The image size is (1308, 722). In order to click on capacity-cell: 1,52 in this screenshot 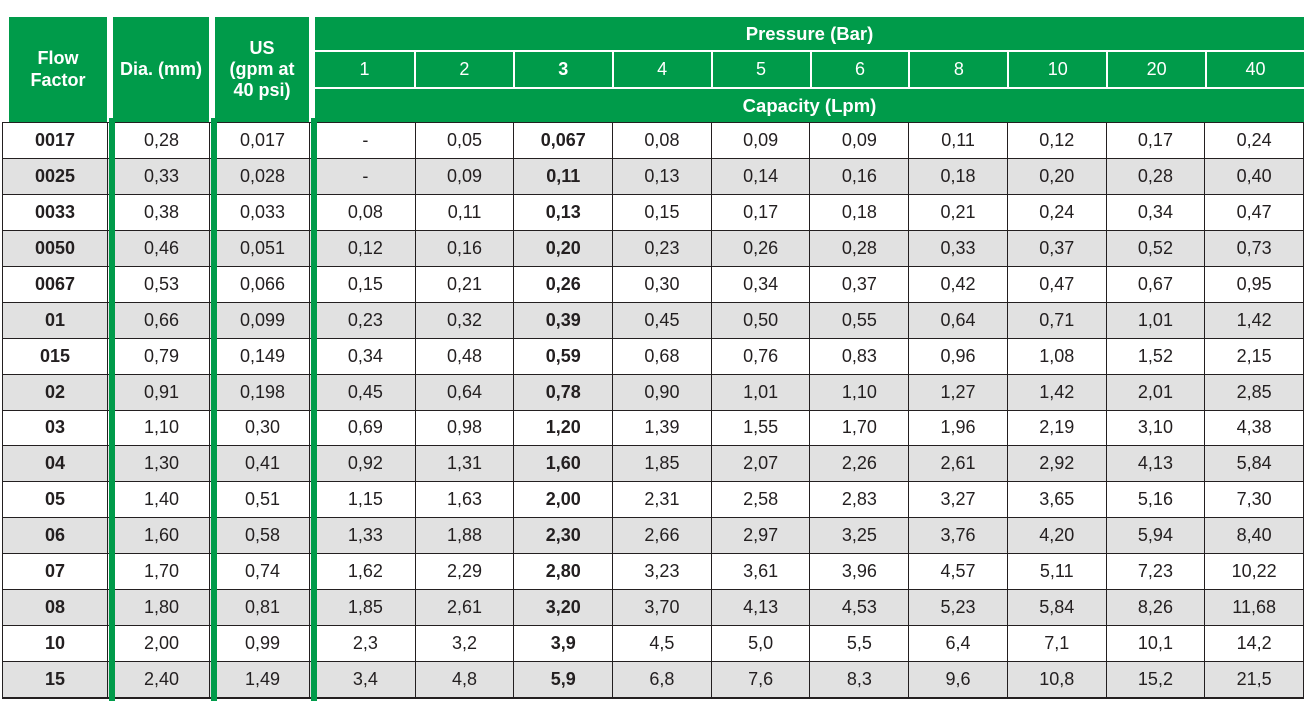, I will do `click(1155, 356)`.